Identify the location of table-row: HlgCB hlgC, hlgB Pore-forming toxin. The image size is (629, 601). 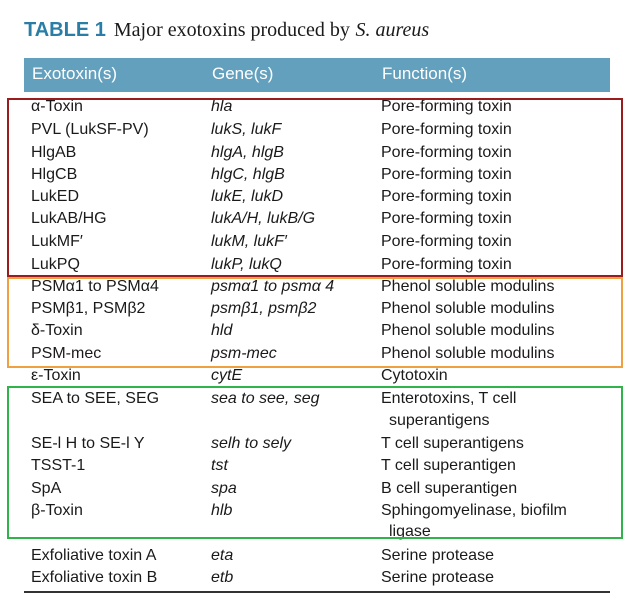
(314, 175).